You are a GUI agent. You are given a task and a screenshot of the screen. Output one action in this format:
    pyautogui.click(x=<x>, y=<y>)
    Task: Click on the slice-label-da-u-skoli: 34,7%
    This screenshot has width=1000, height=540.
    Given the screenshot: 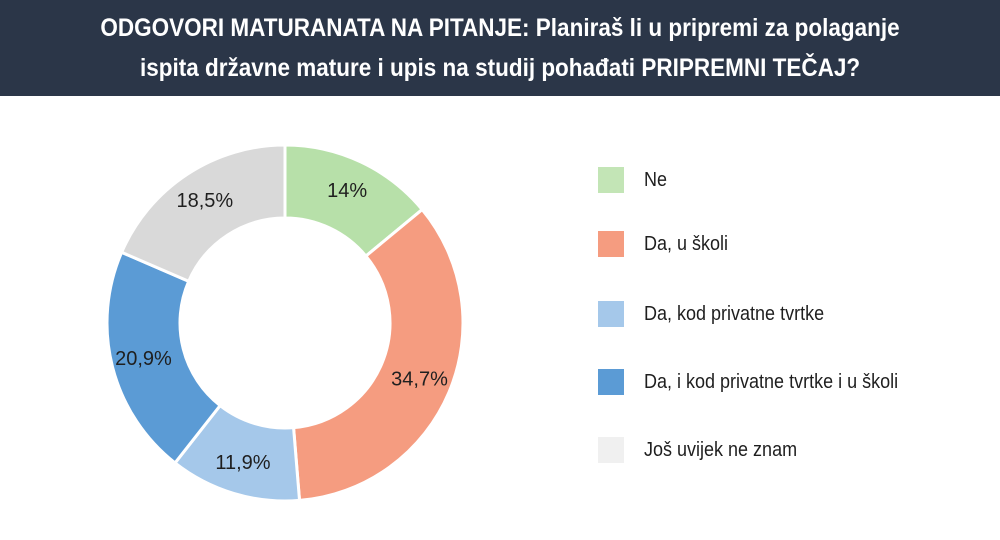 What is the action you would take?
    pyautogui.click(x=419, y=380)
    